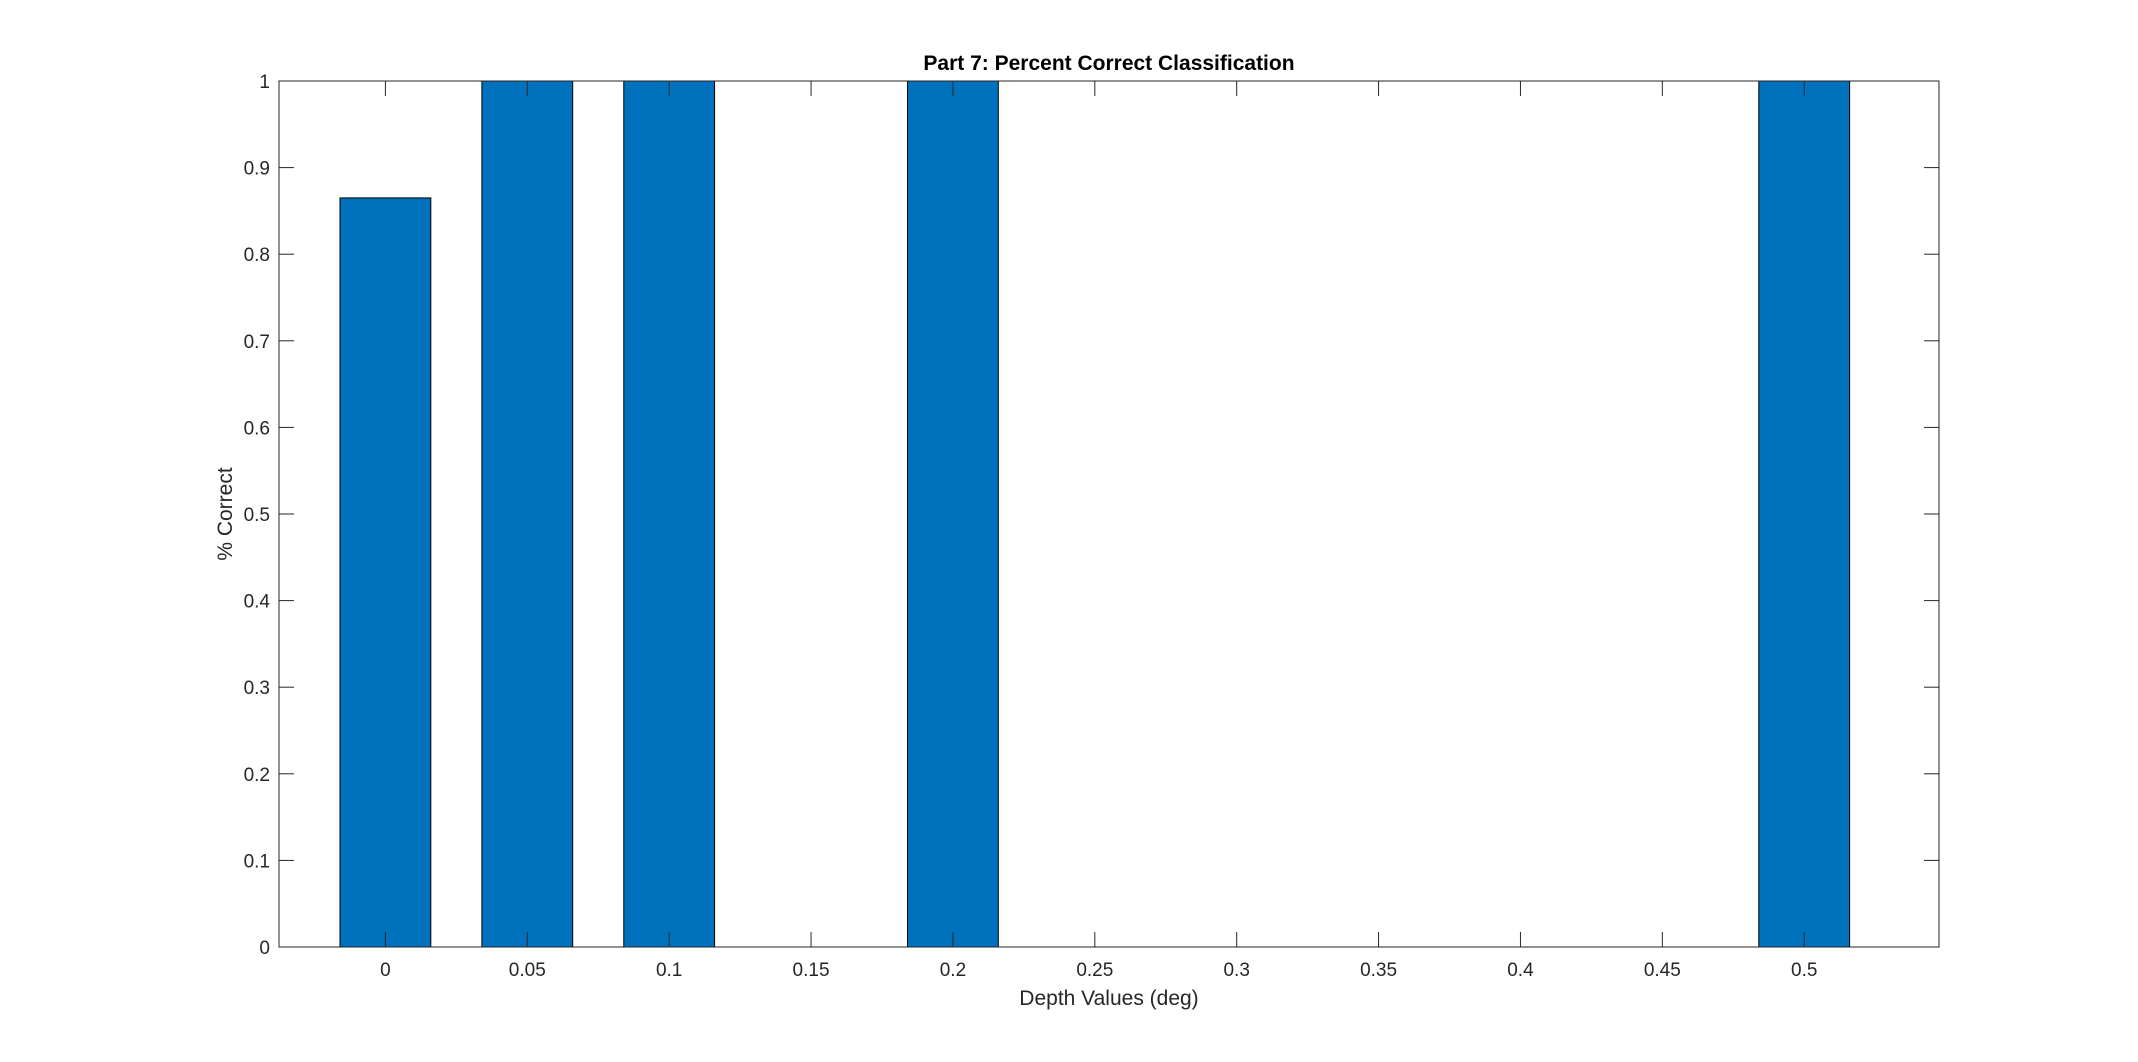 This screenshot has width=2138, height=1062. What do you see at coordinates (257, 602) in the screenshot?
I see `y-tick-label: 0.4` at bounding box center [257, 602].